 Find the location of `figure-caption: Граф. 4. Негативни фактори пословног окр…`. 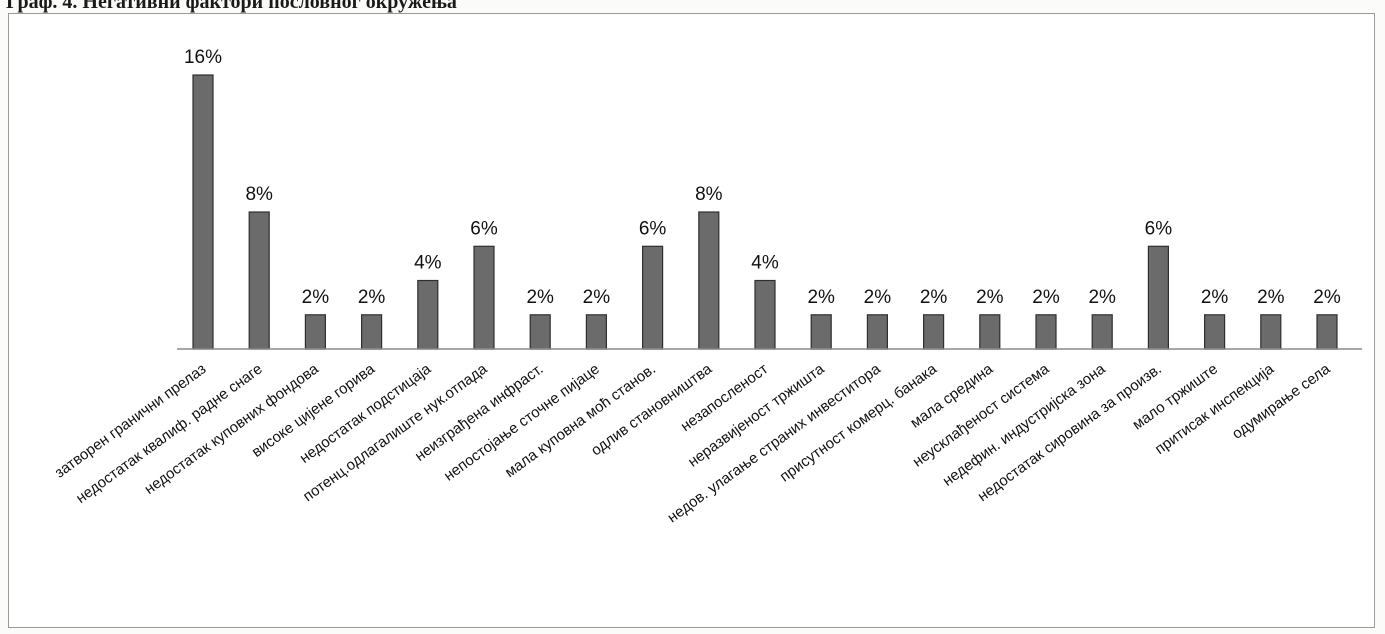

figure-caption: Граф. 4. Негативни фактори пословног окр… is located at coordinates (231, 6).